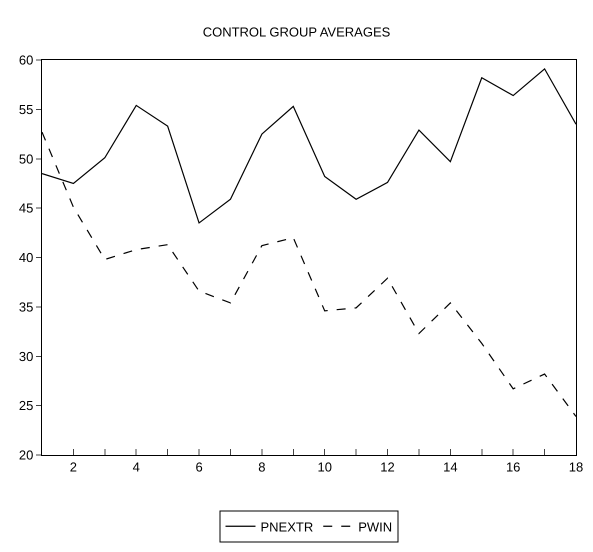 The width and height of the screenshot is (593, 552). Describe the element at coordinates (375, 526) in the screenshot. I see `legend-label: PWIN` at that location.